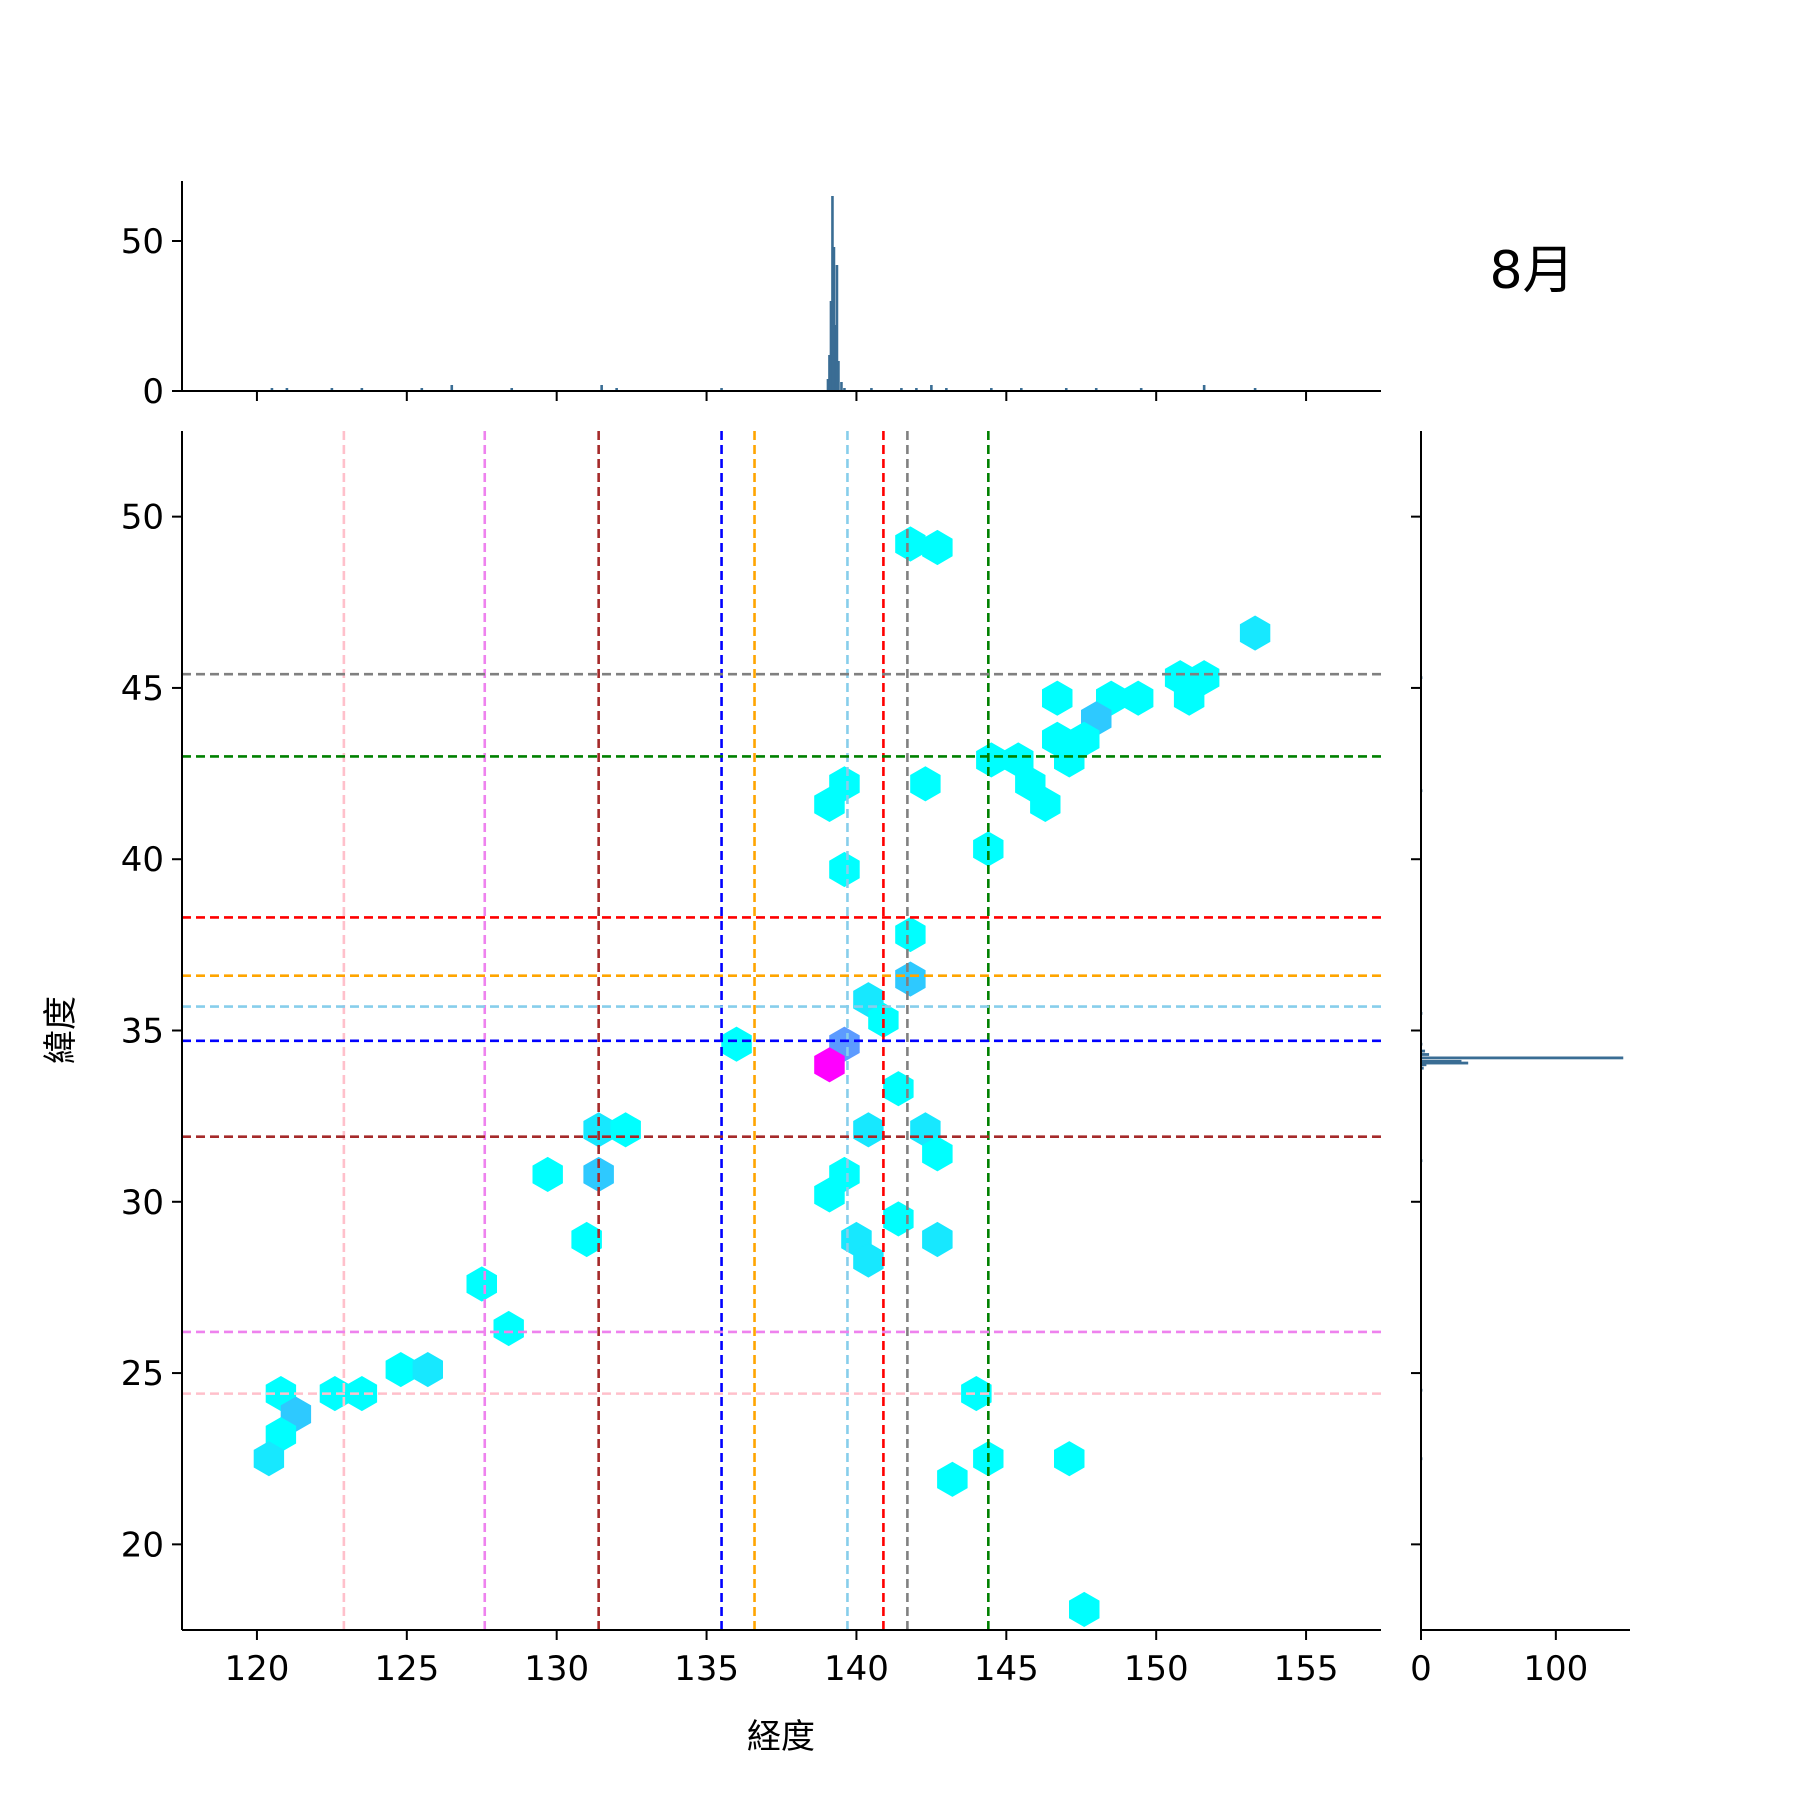  I want to click on right-marginal-histogram: 0 100, so click(1520, 1060).